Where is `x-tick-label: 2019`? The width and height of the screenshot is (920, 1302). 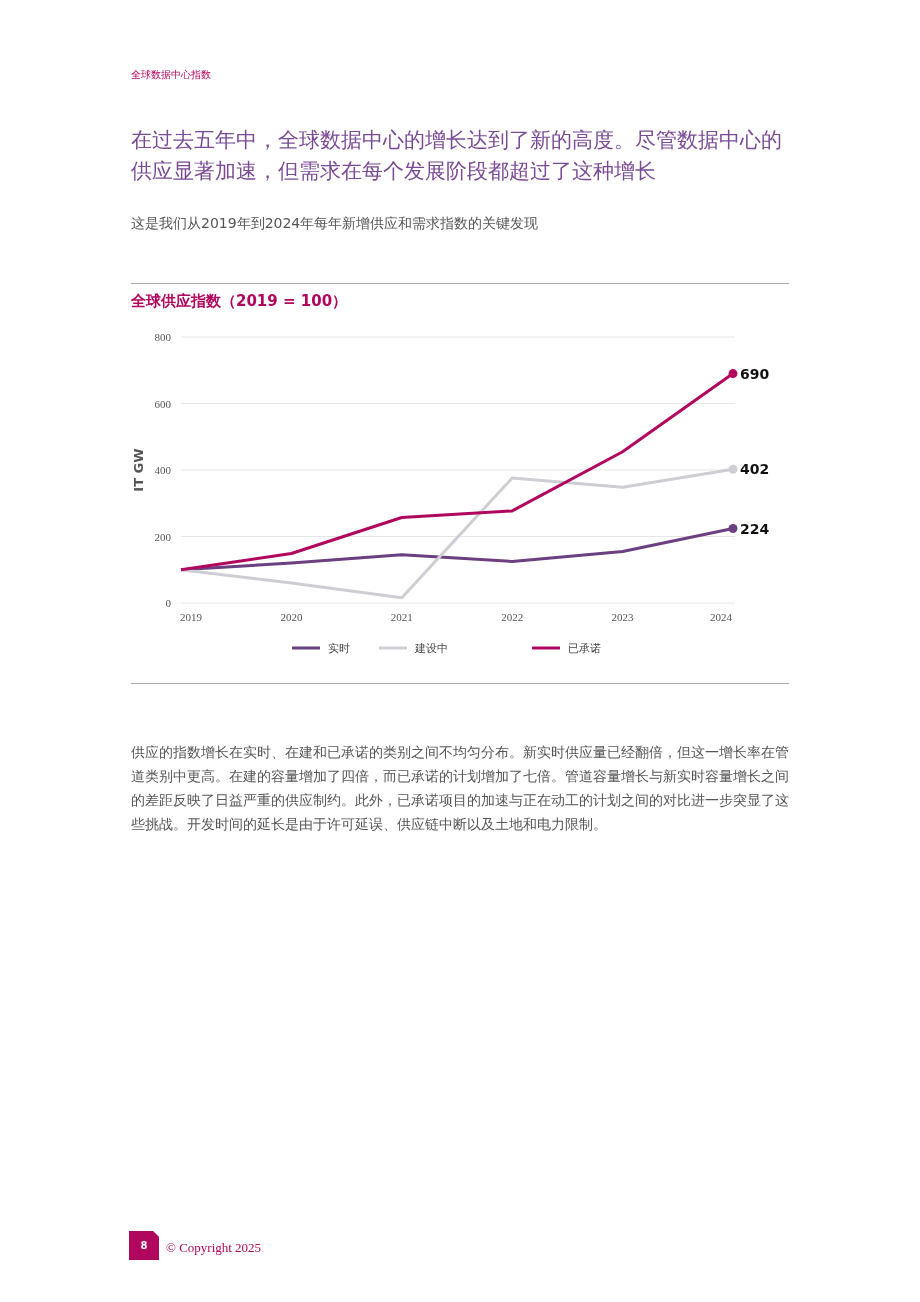
x-tick-label: 2019 is located at coordinates (191, 617).